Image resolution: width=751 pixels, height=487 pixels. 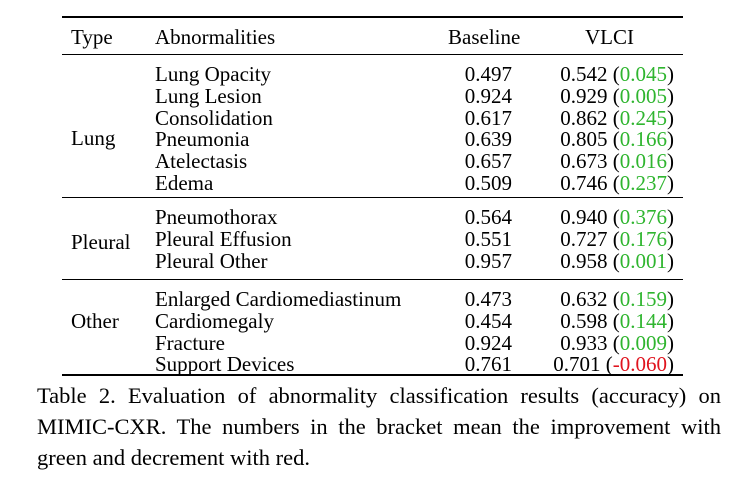 I want to click on vlci-cell: 0.933 (0.009), so click(x=617, y=342).